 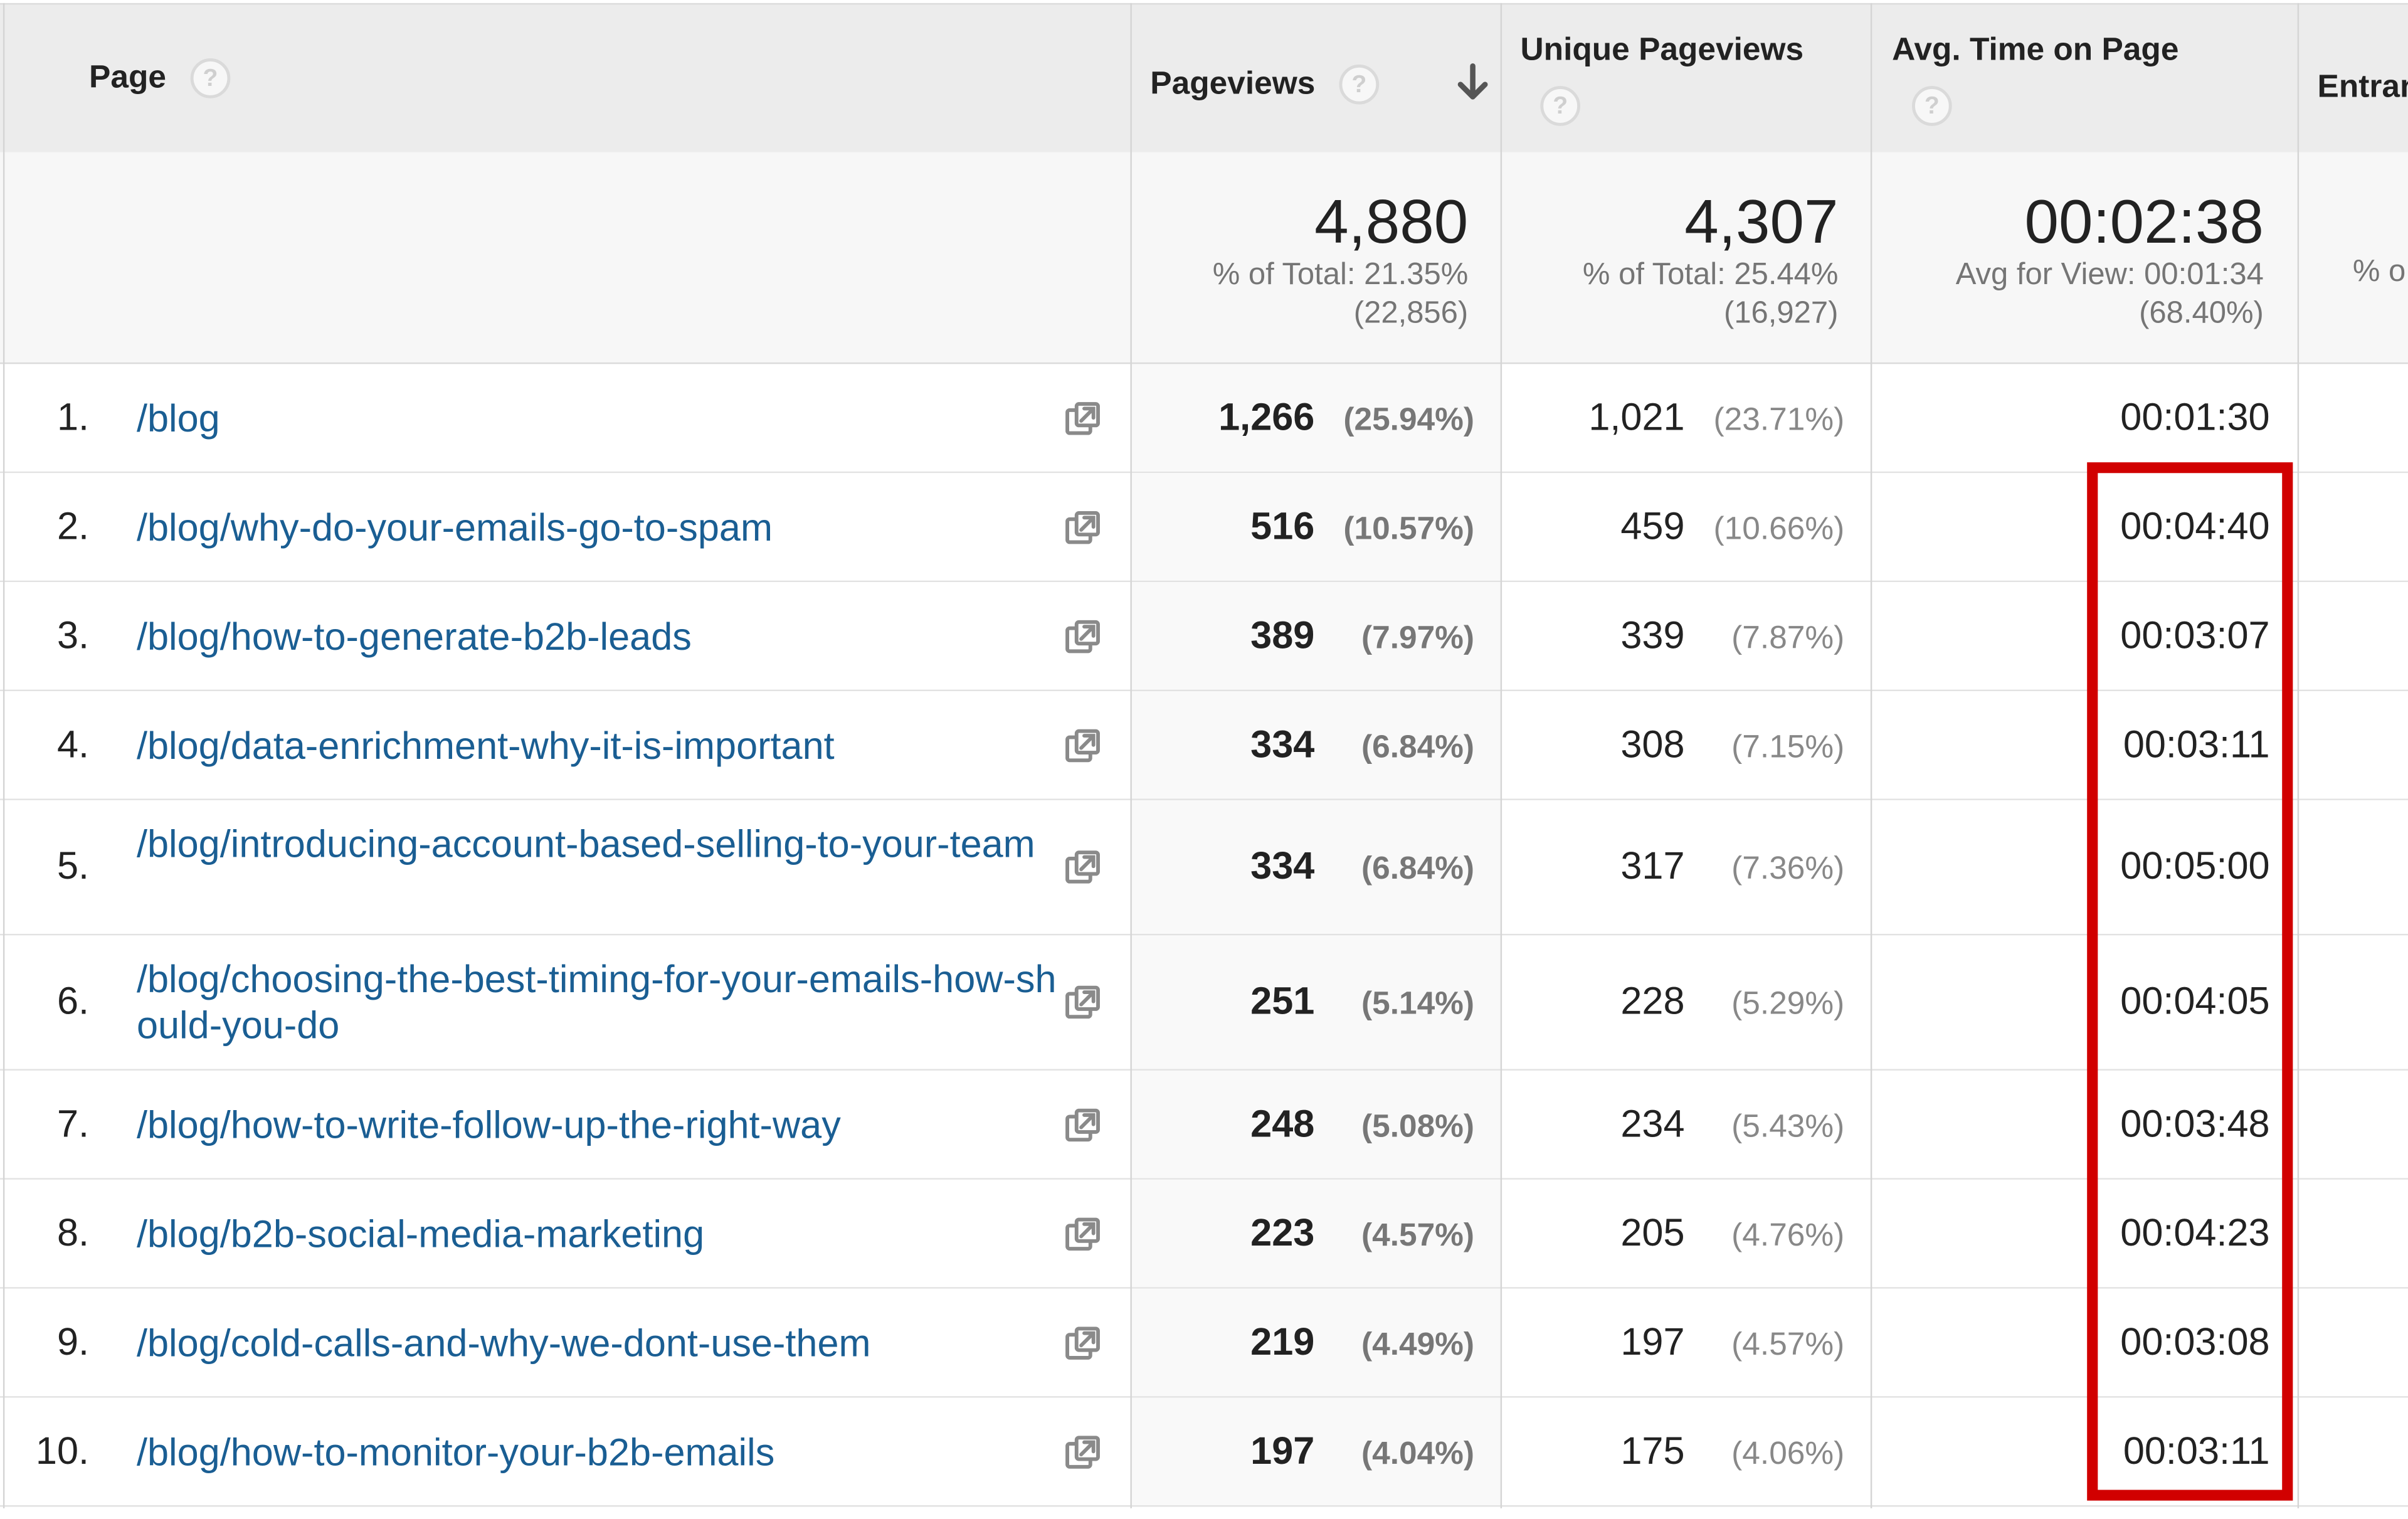 I want to click on header-pageviews-label: Pageviews, so click(x=1233, y=84).